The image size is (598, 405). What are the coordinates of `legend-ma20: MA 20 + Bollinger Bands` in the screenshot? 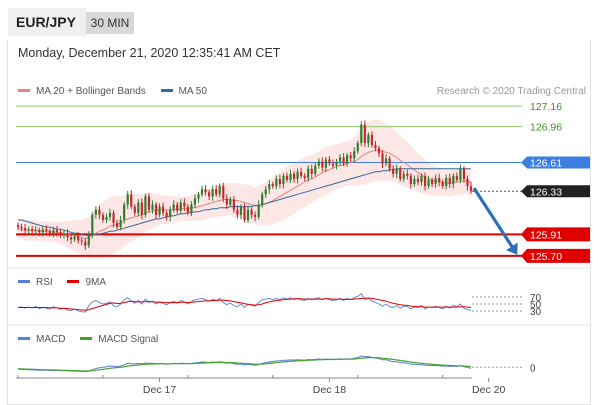 It's located at (82, 91).